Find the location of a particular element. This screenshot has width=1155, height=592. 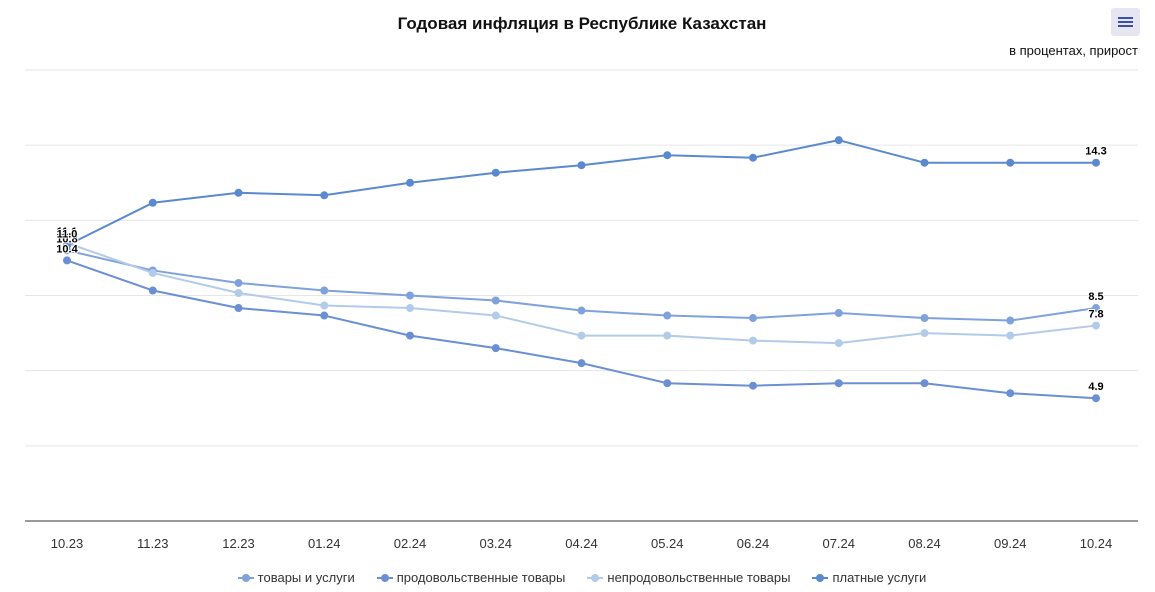

x-tick-label: 09.24 is located at coordinates (1010, 543).